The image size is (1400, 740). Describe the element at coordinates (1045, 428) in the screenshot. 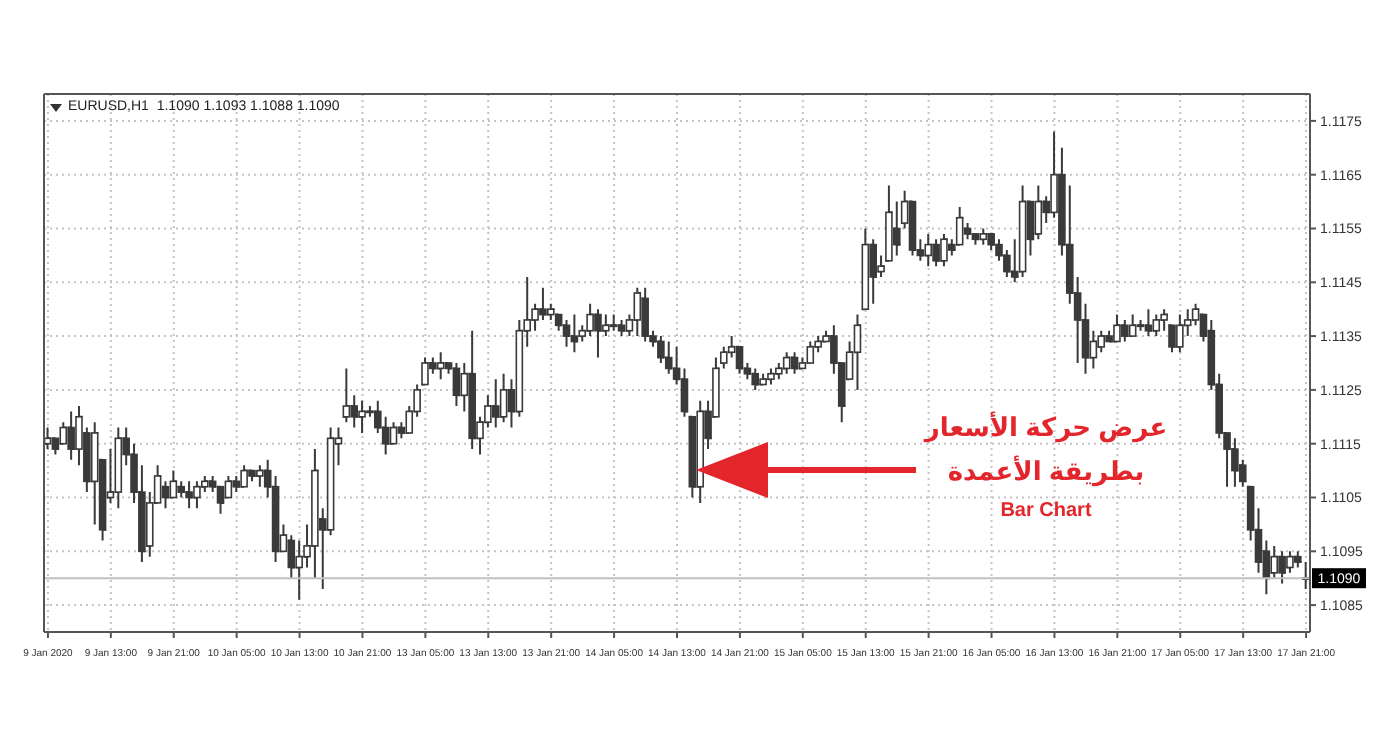

I see `annotation: عرض حركة الأسعار` at that location.